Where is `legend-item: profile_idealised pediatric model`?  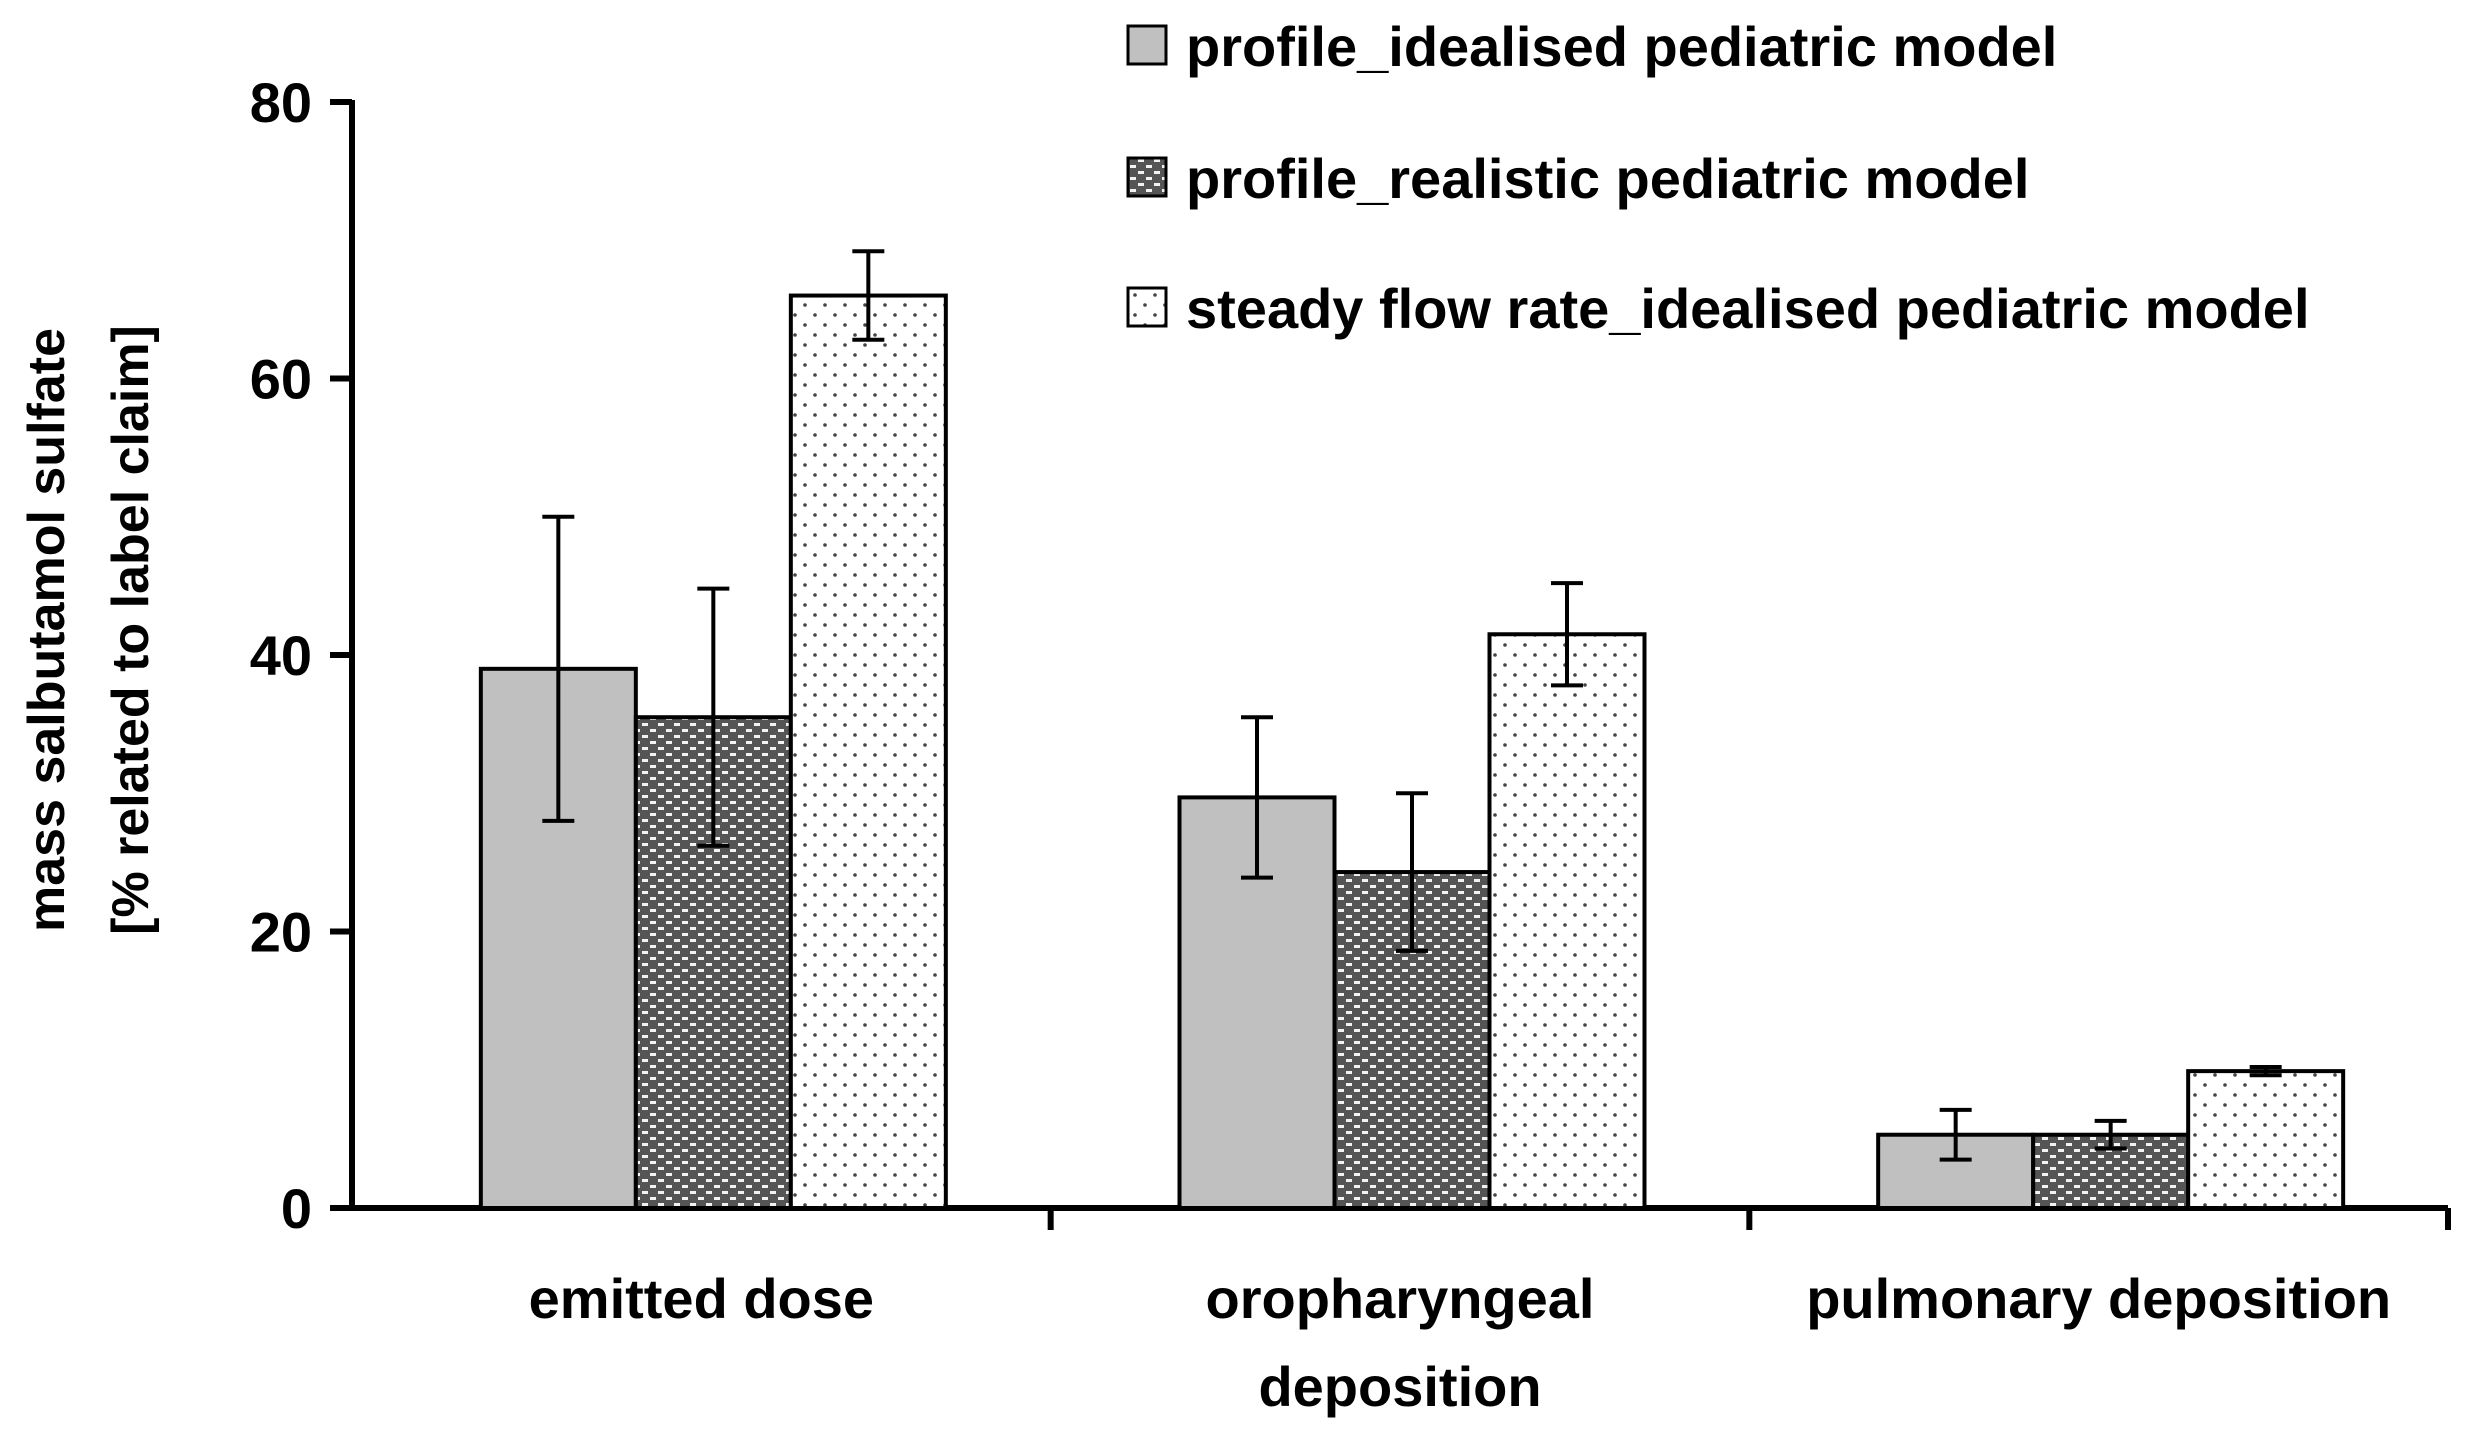
legend-item: profile_idealised pediatric model is located at coordinates (1591, 46).